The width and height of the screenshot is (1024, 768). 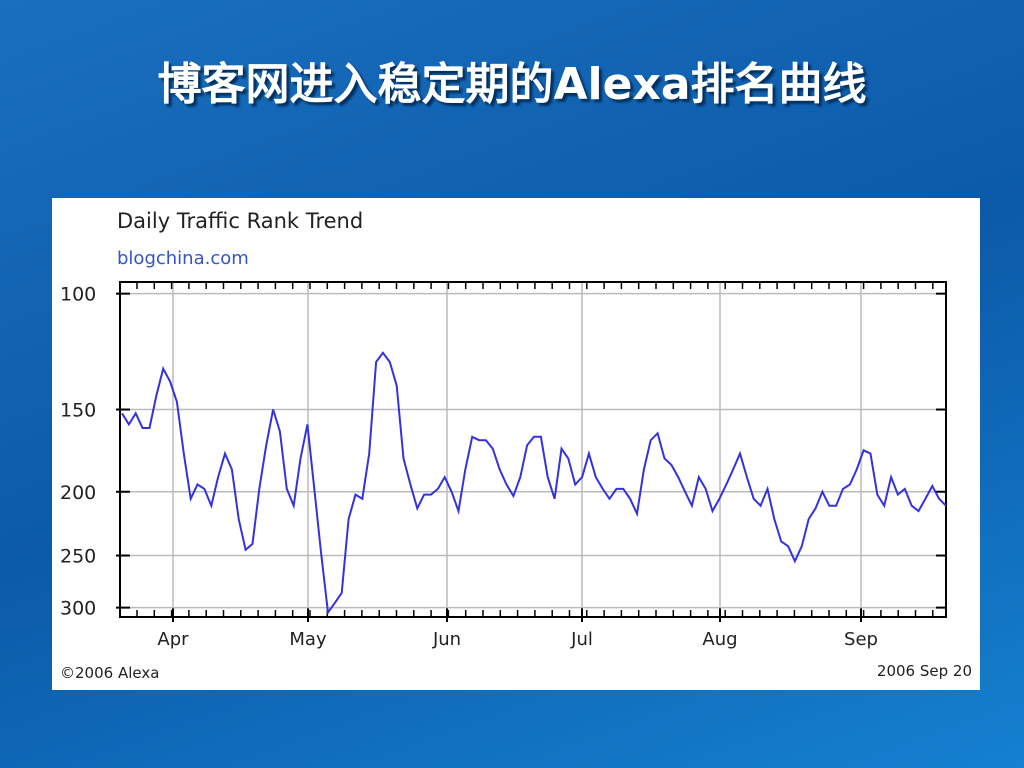 I want to click on copyright: ©2006 Alexa, so click(x=109, y=673).